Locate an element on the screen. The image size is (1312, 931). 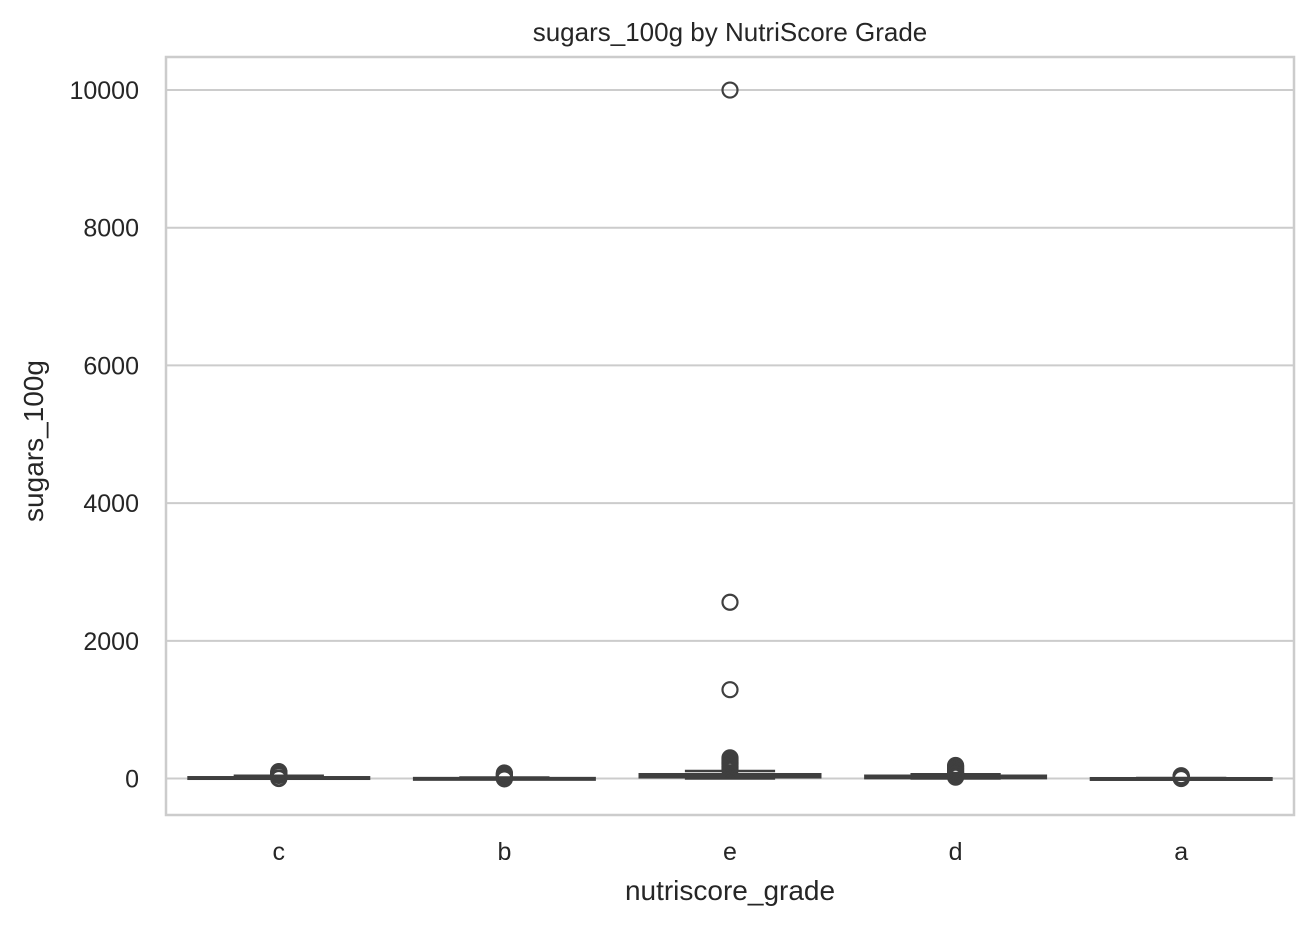
box-e is located at coordinates (730, 430).